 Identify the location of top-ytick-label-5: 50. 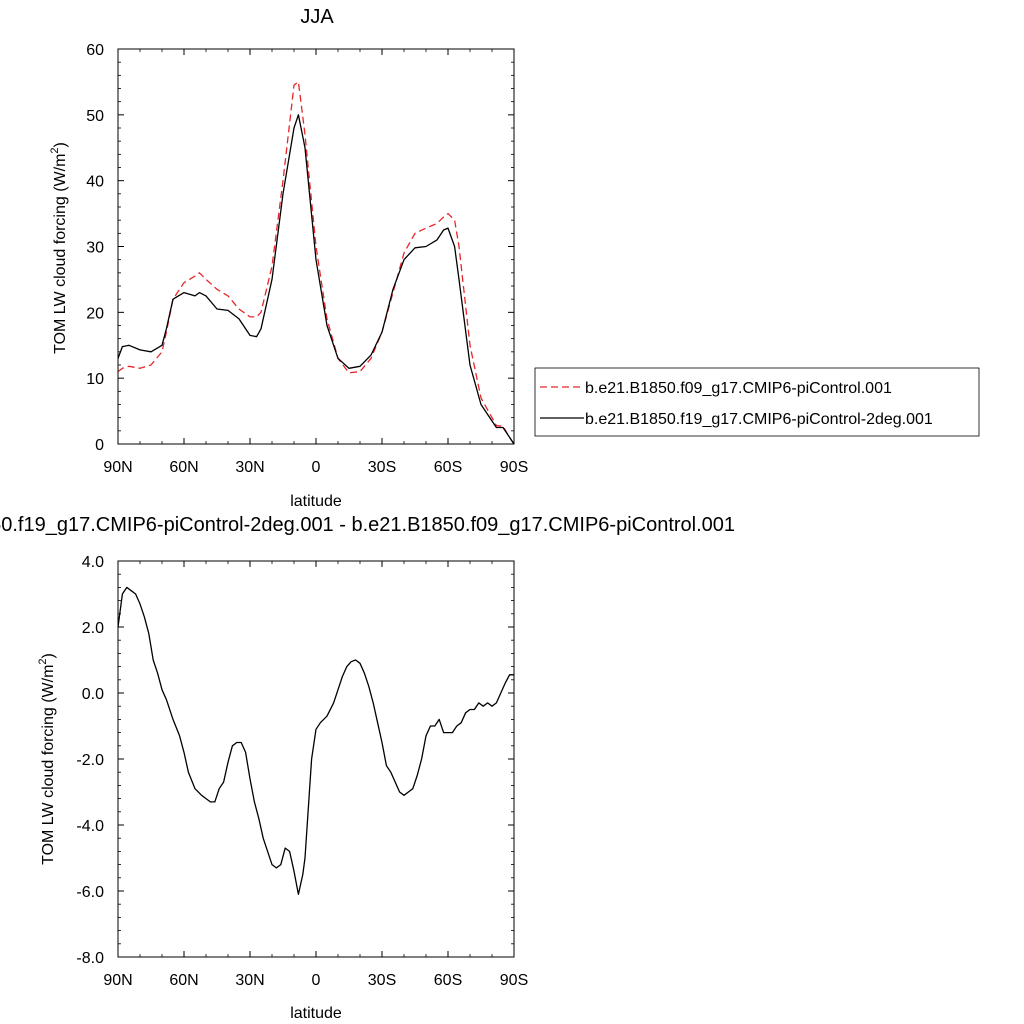
(95, 116).